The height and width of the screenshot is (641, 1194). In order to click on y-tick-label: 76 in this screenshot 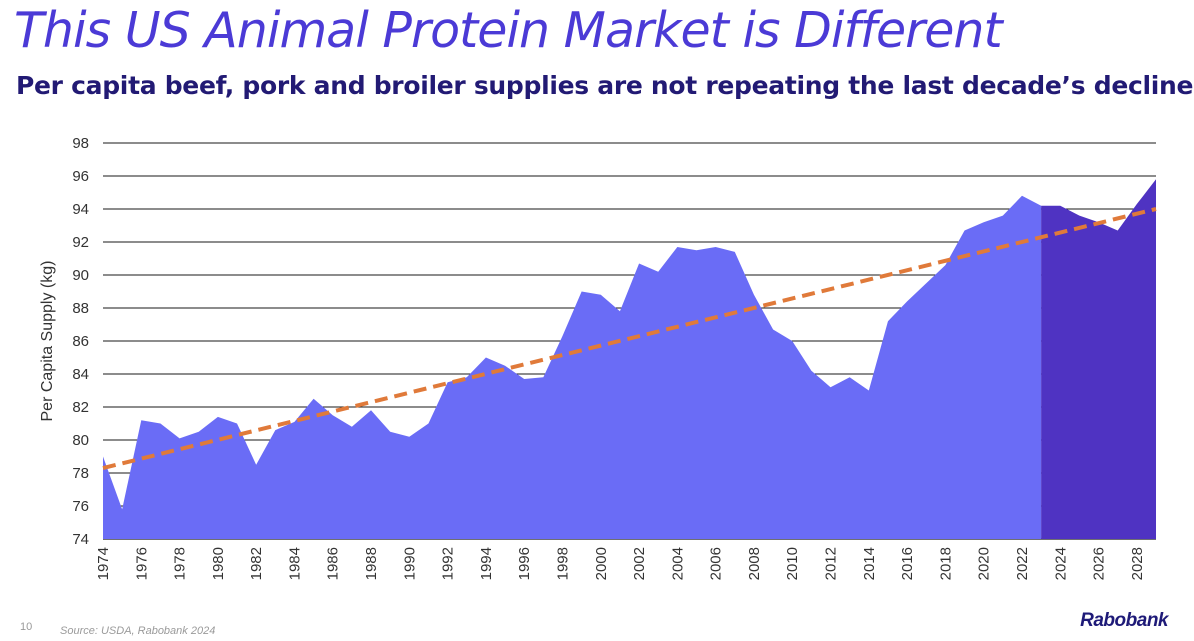, I will do `click(80, 506)`.